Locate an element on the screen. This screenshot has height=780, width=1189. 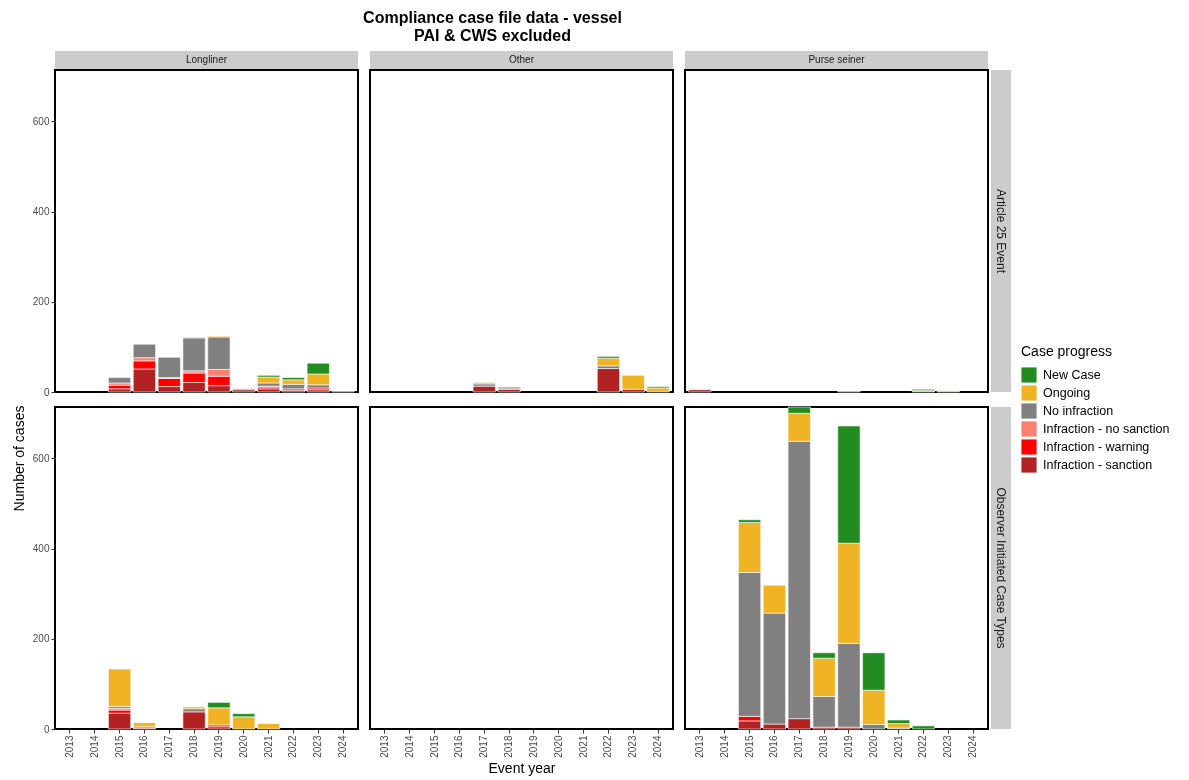
legend-label: Ongoing is located at coordinates (1067, 393).